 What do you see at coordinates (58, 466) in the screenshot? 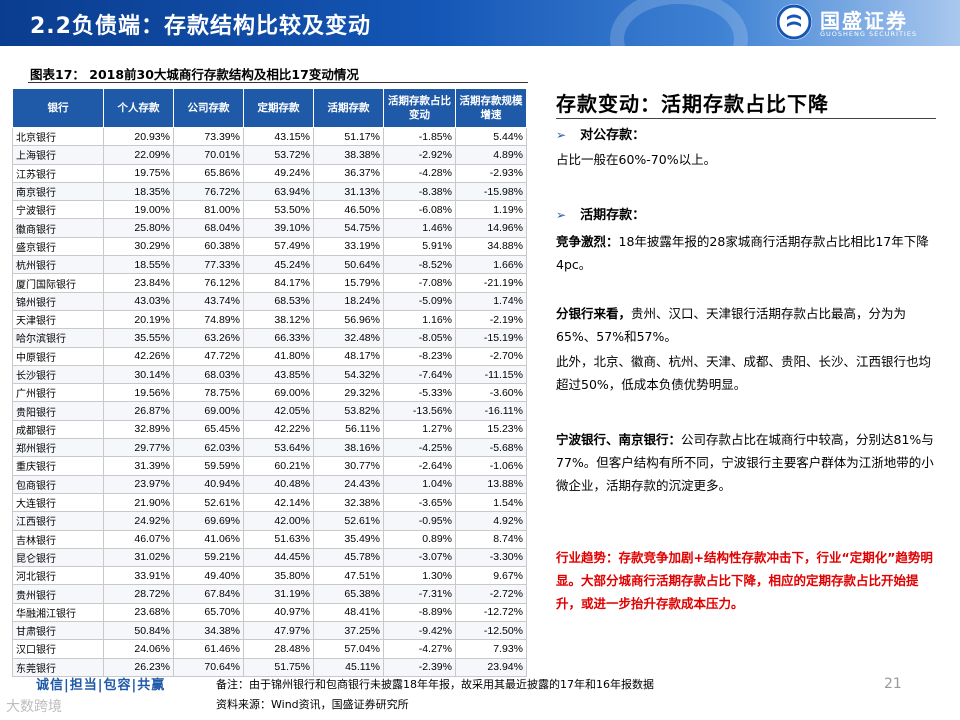
I see `bank-name-cell: 重庆银行` at bounding box center [58, 466].